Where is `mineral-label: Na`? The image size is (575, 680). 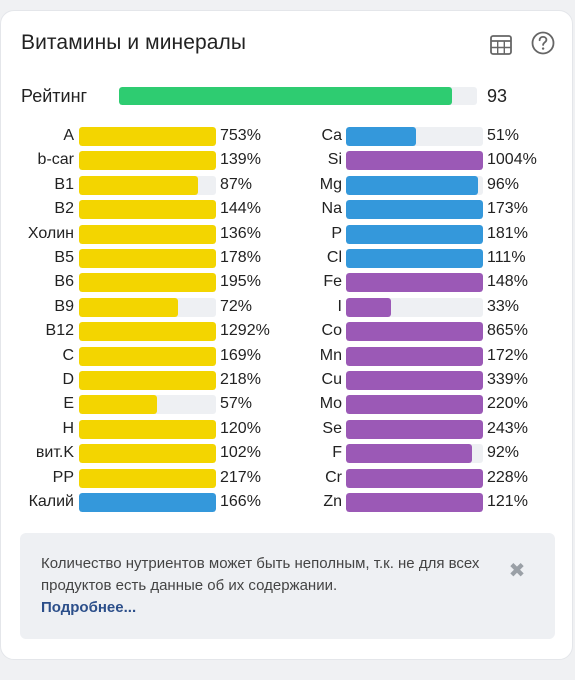 mineral-label: Na is located at coordinates (331, 209).